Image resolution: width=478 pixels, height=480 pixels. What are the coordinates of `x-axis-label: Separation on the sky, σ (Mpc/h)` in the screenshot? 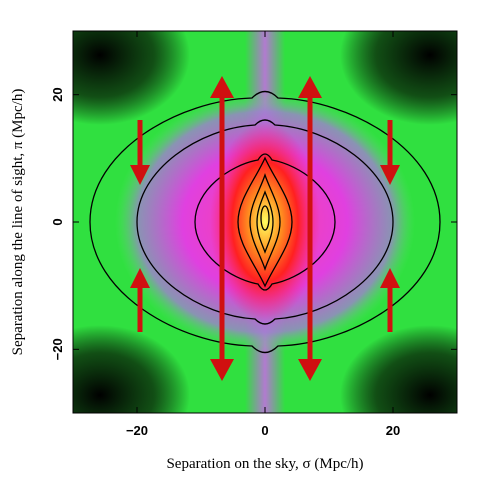 It's located at (264, 464).